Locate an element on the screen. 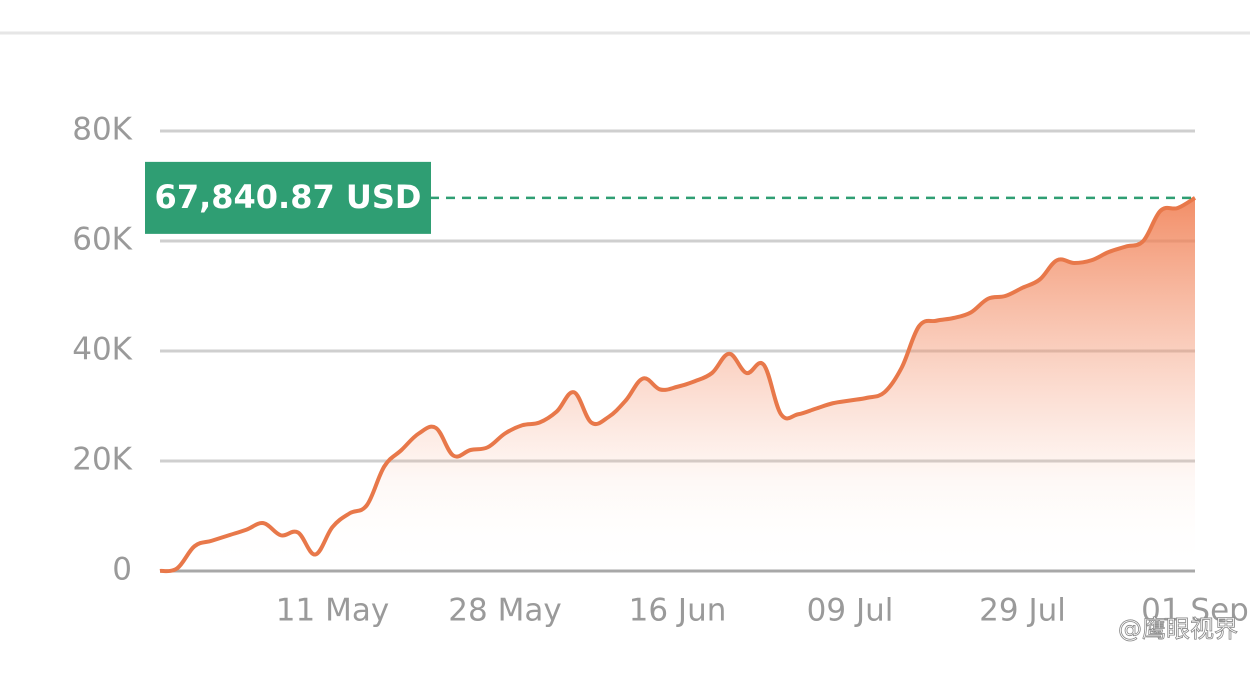 The height and width of the screenshot is (674, 1250). annotation-label: 67,840.87 USD is located at coordinates (288, 197).